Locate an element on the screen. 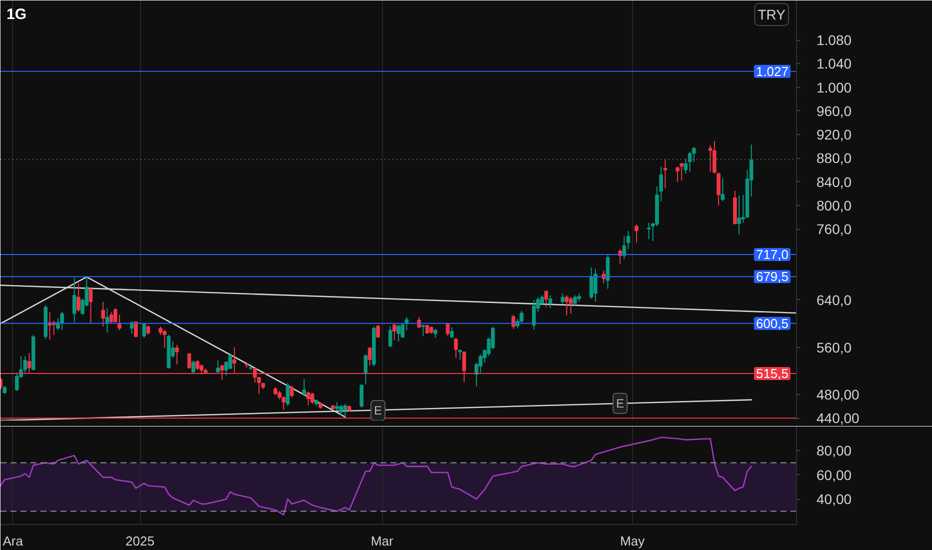 The width and height of the screenshot is (932, 550). x-tick-label: Mar is located at coordinates (382, 541).